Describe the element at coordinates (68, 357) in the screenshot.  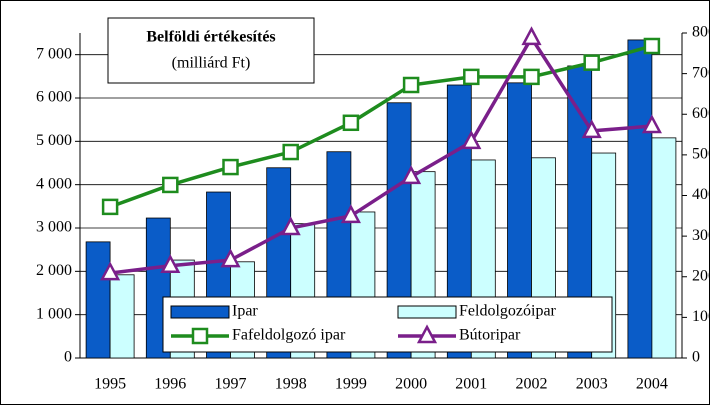
I see `y-tick-label: 0` at that location.